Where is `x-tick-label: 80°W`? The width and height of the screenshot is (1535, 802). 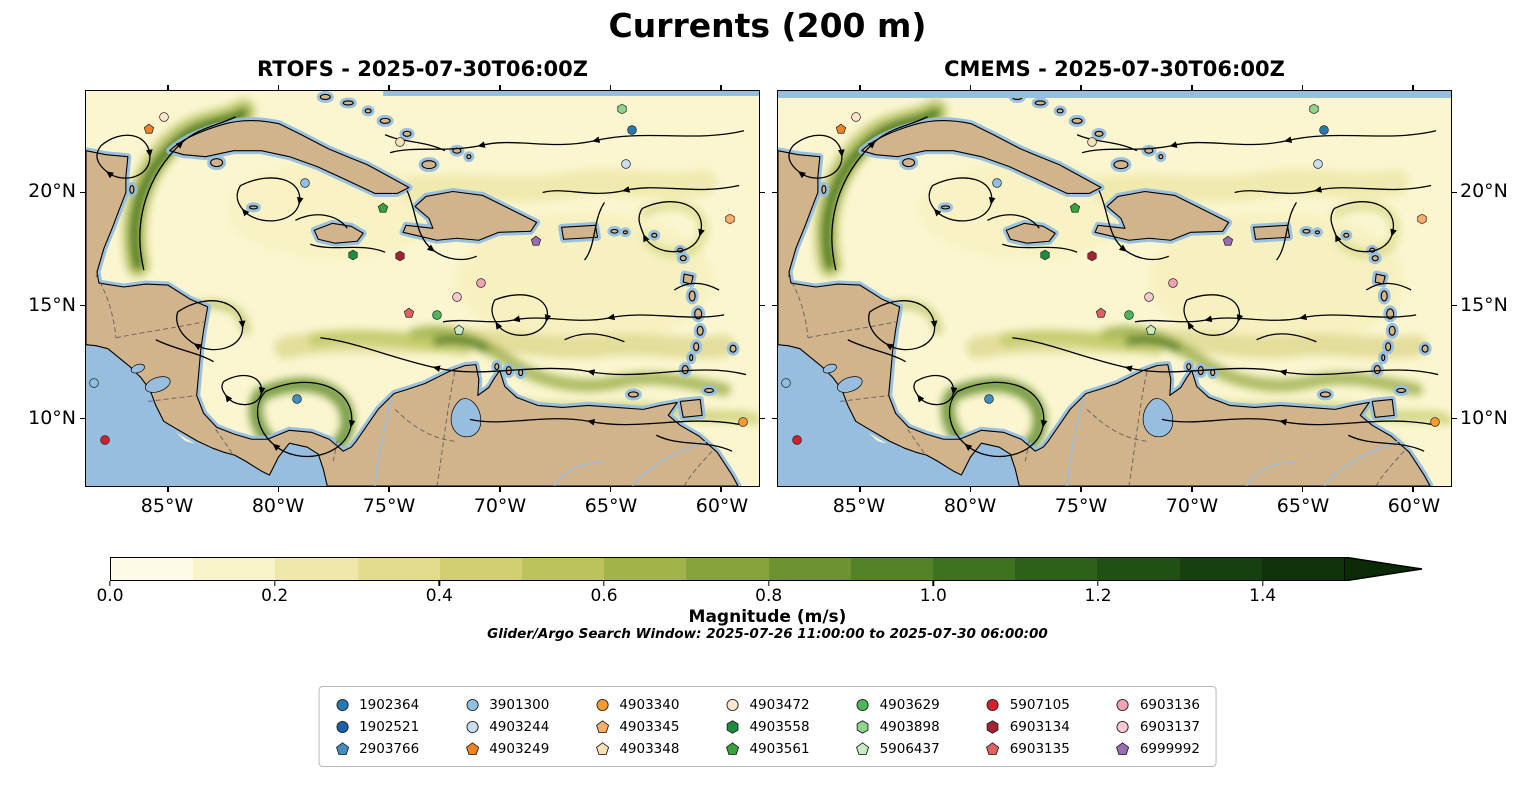
x-tick-label: 80°W is located at coordinates (278, 506).